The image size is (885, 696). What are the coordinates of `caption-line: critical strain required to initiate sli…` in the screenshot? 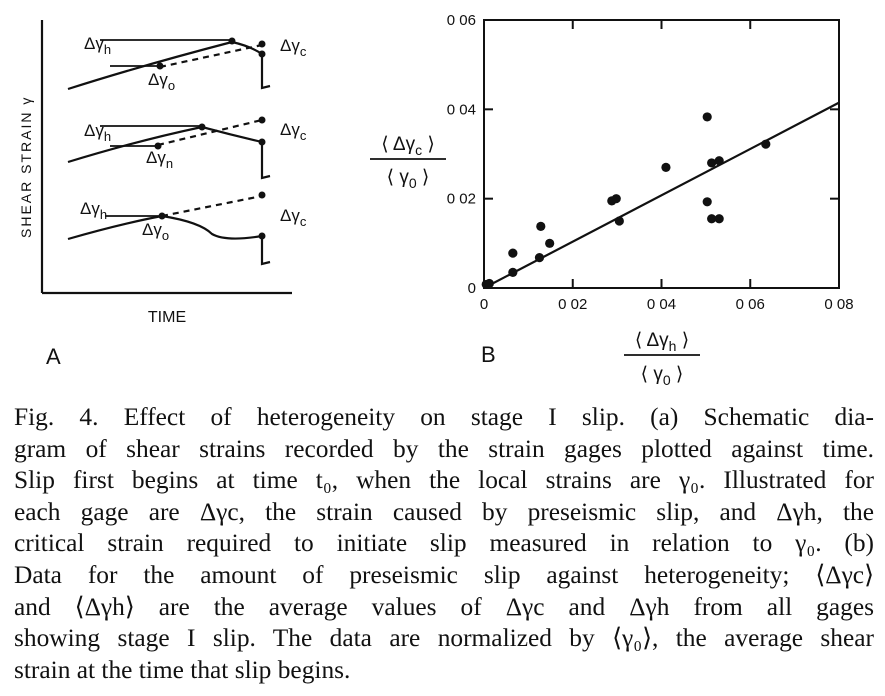 It's located at (444, 543).